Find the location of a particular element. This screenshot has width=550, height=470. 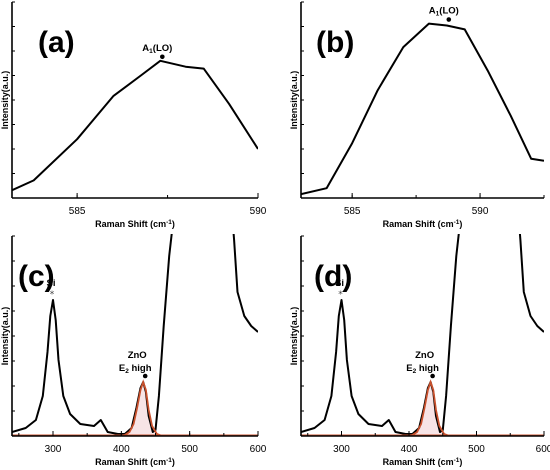

panel-label: (d) is located at coordinates (333, 276).